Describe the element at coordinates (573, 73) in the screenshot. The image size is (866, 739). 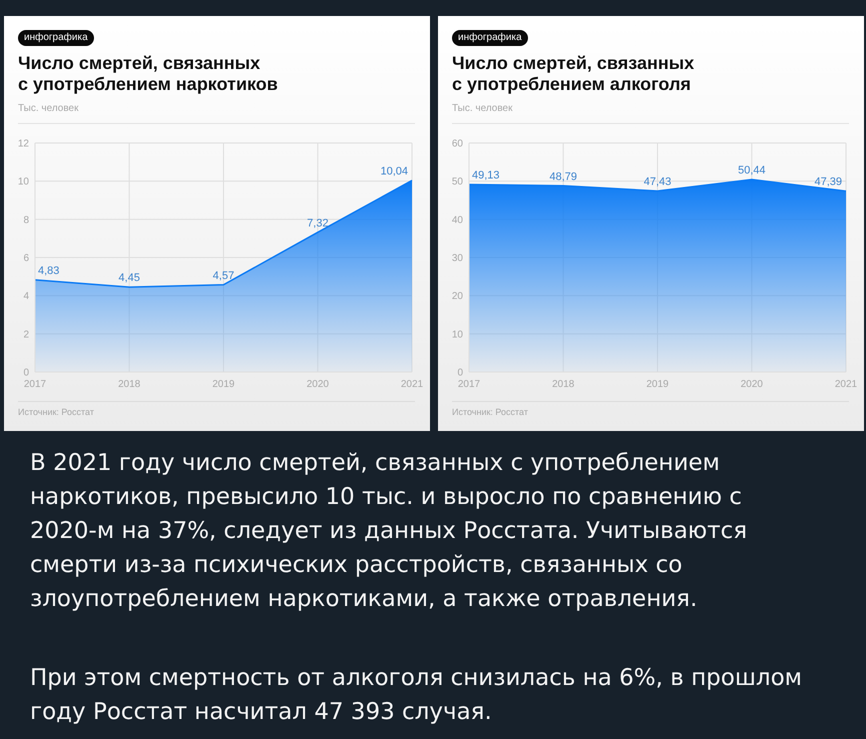
I see `chart-title: Число смертей, связанных с употреблением алкоголя` at that location.